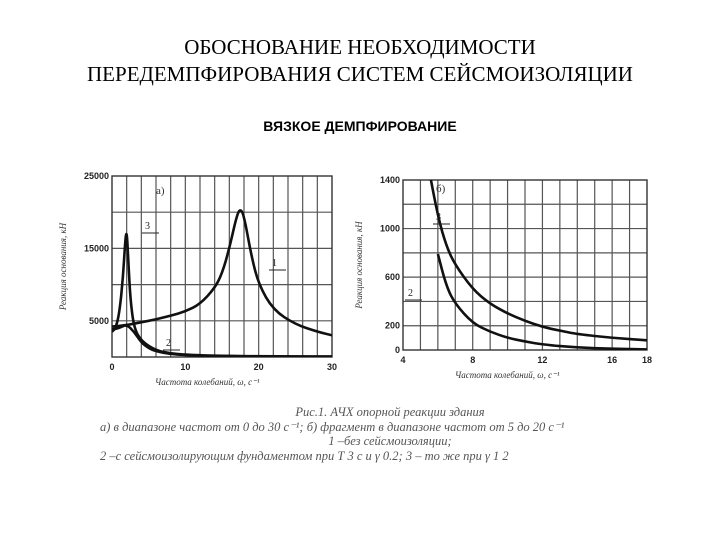 The height and width of the screenshot is (540, 720). What do you see at coordinates (390, 180) in the screenshot?
I see `y-tick-label: 1400` at bounding box center [390, 180].